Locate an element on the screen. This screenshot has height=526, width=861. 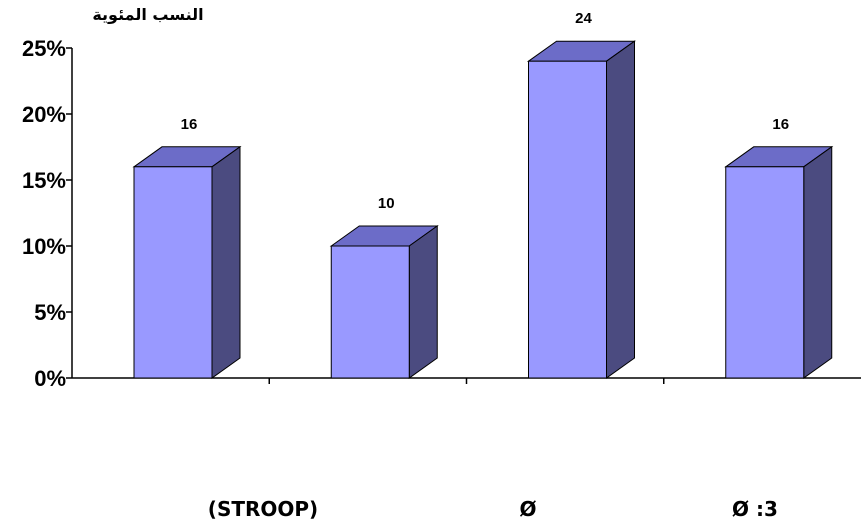
y-tick-label: 5% is located at coordinates (50, 312).